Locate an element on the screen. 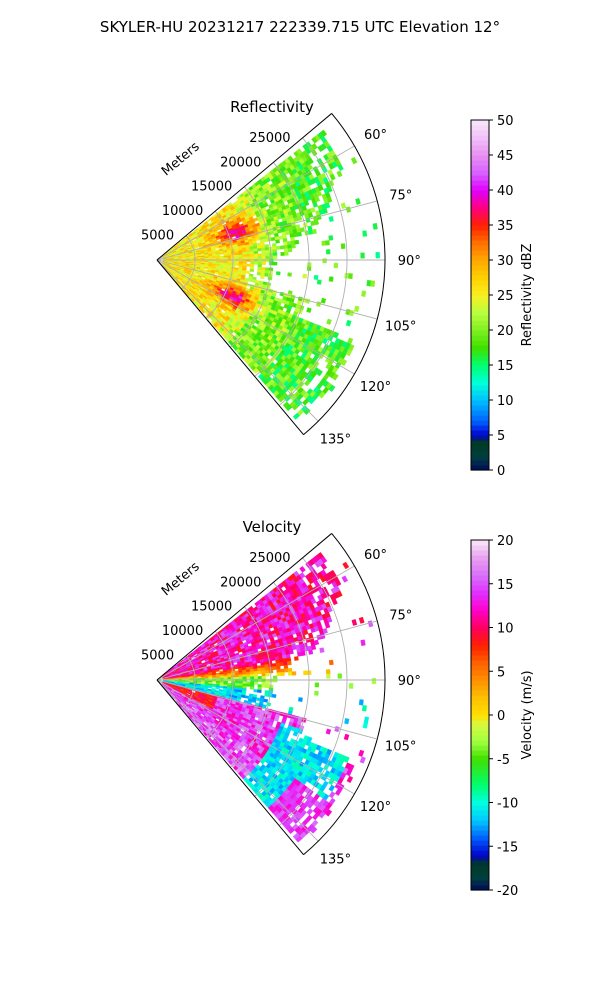  radar-field is located at coordinates (268, 697).